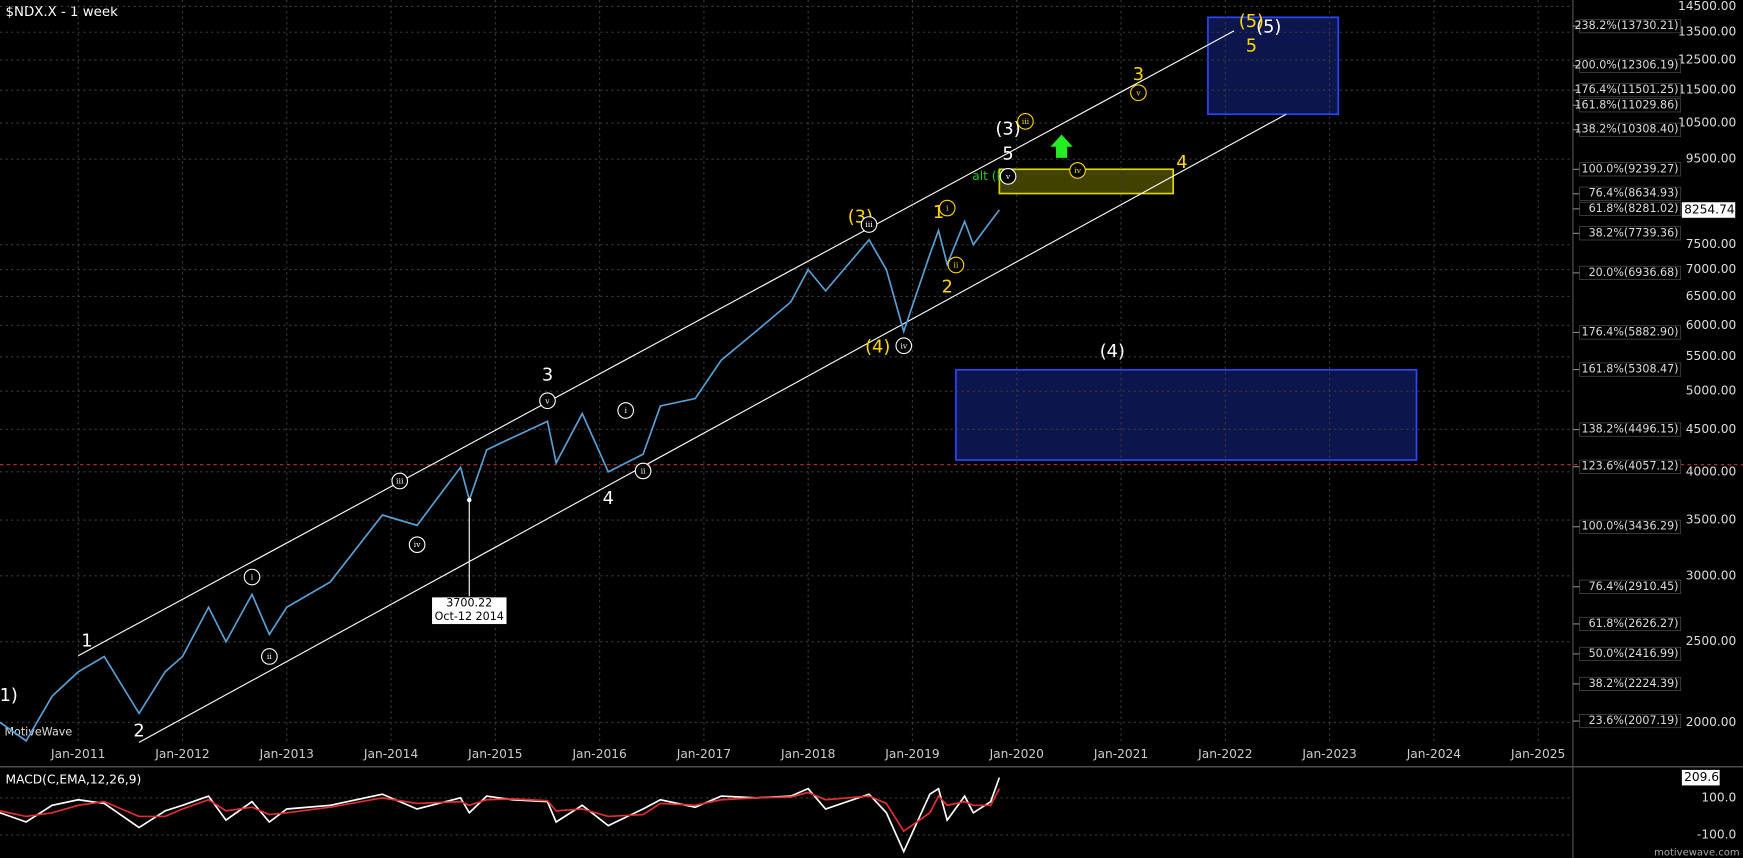 Image resolution: width=1743 pixels, height=858 pixels. What do you see at coordinates (1634, 232) in the screenshot?
I see `fib-label: 38.2%(7739.36)` at bounding box center [1634, 232].